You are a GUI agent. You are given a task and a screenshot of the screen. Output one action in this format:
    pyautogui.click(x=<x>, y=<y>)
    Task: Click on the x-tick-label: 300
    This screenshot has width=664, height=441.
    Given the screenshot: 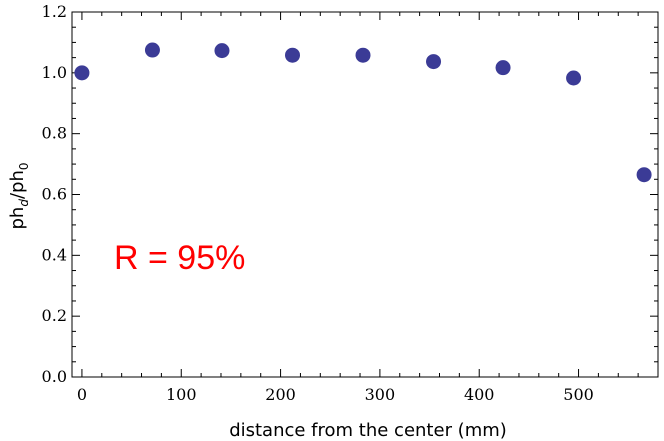 What is the action you would take?
    pyautogui.click(x=380, y=394)
    